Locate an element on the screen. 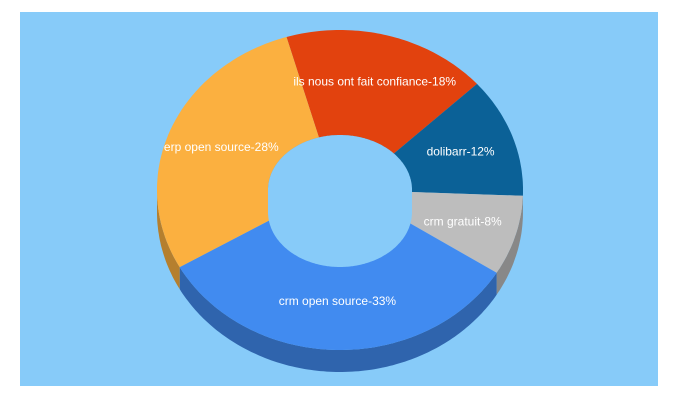 This screenshot has width=680, height=400. hole is located at coordinates (340, 201).